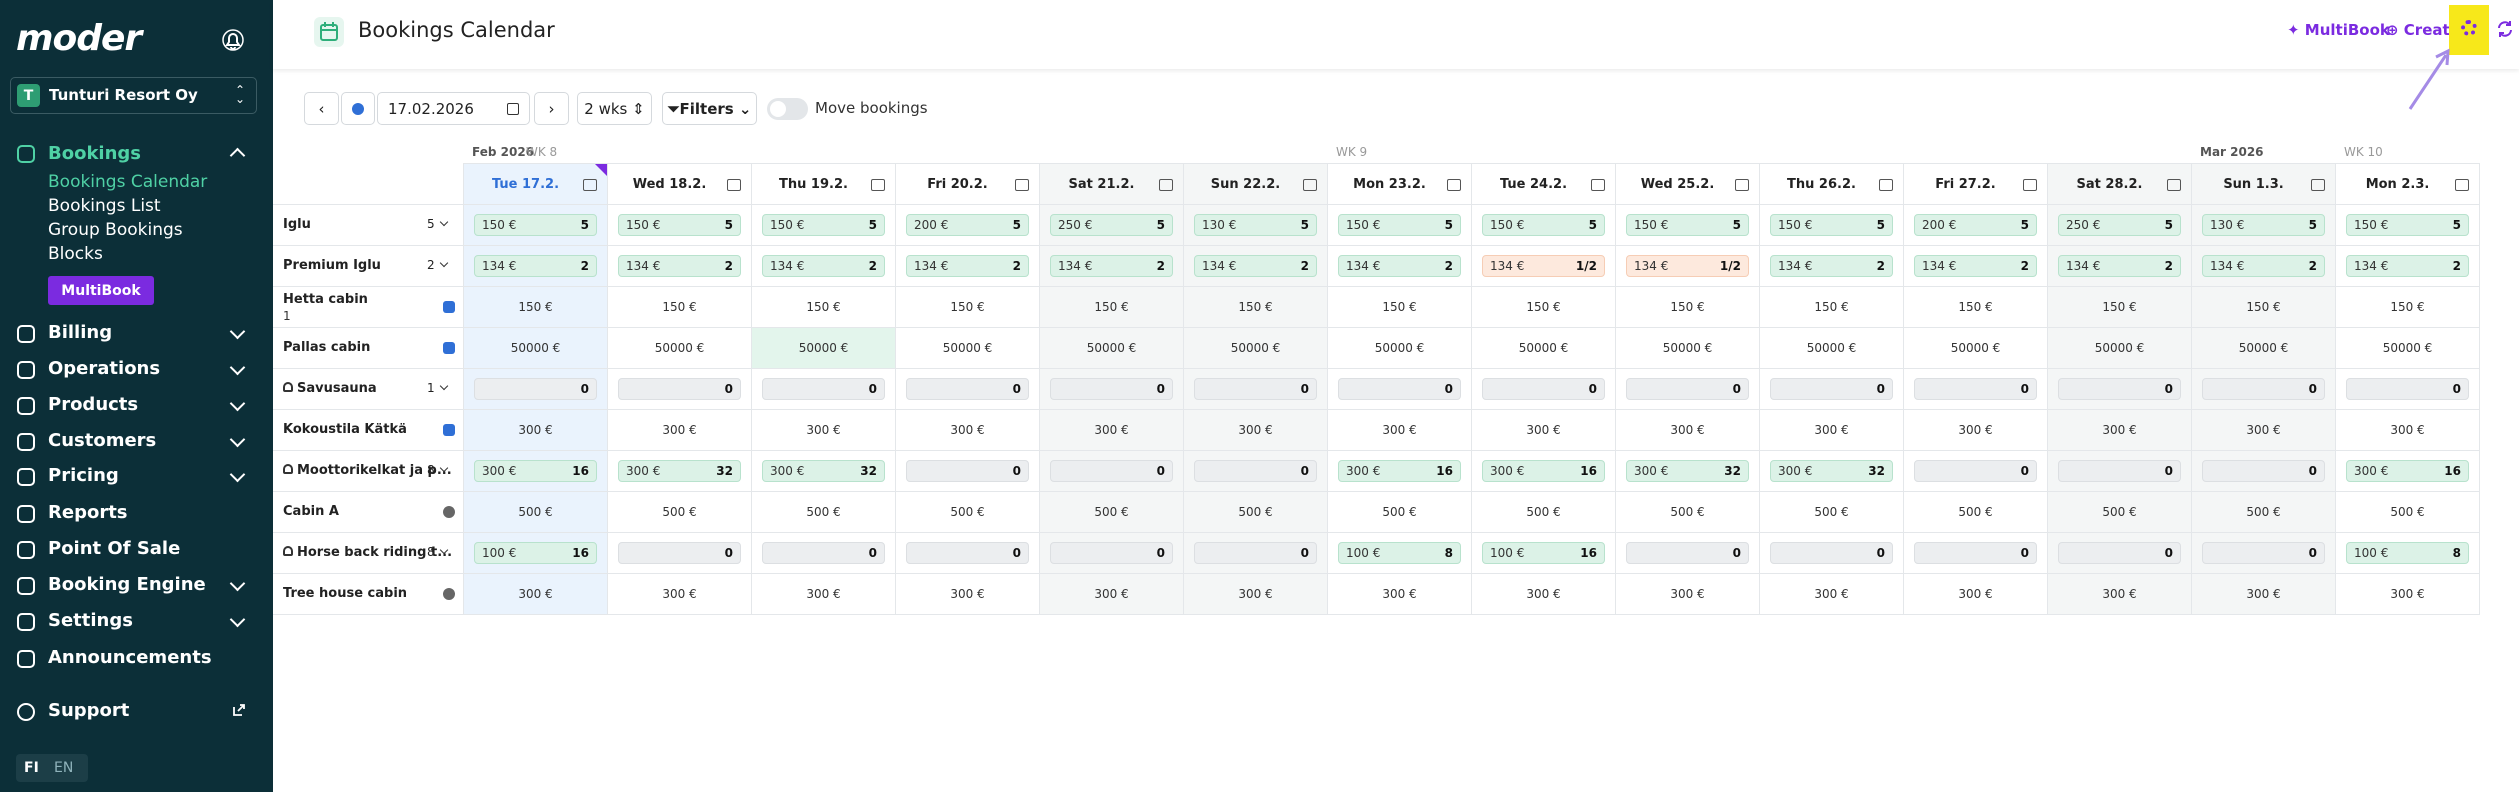  What do you see at coordinates (104, 368) in the screenshot?
I see `nav-item: Operations` at bounding box center [104, 368].